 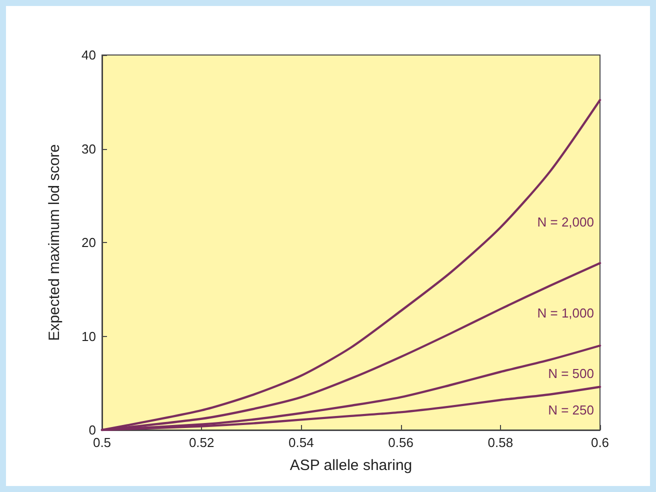 What do you see at coordinates (89, 242) in the screenshot?
I see `y-tick-label: 20` at bounding box center [89, 242].